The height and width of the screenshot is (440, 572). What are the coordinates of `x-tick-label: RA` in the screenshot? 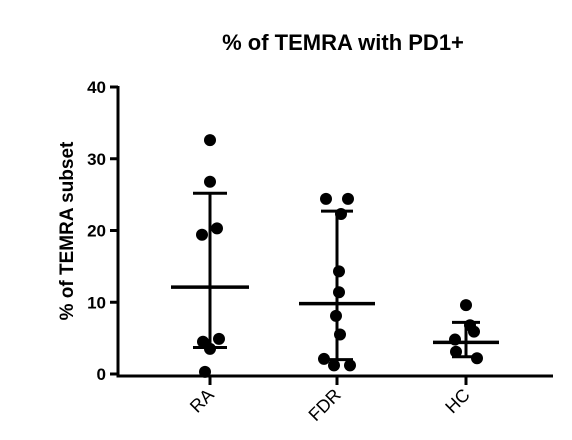 It's located at (202, 401).